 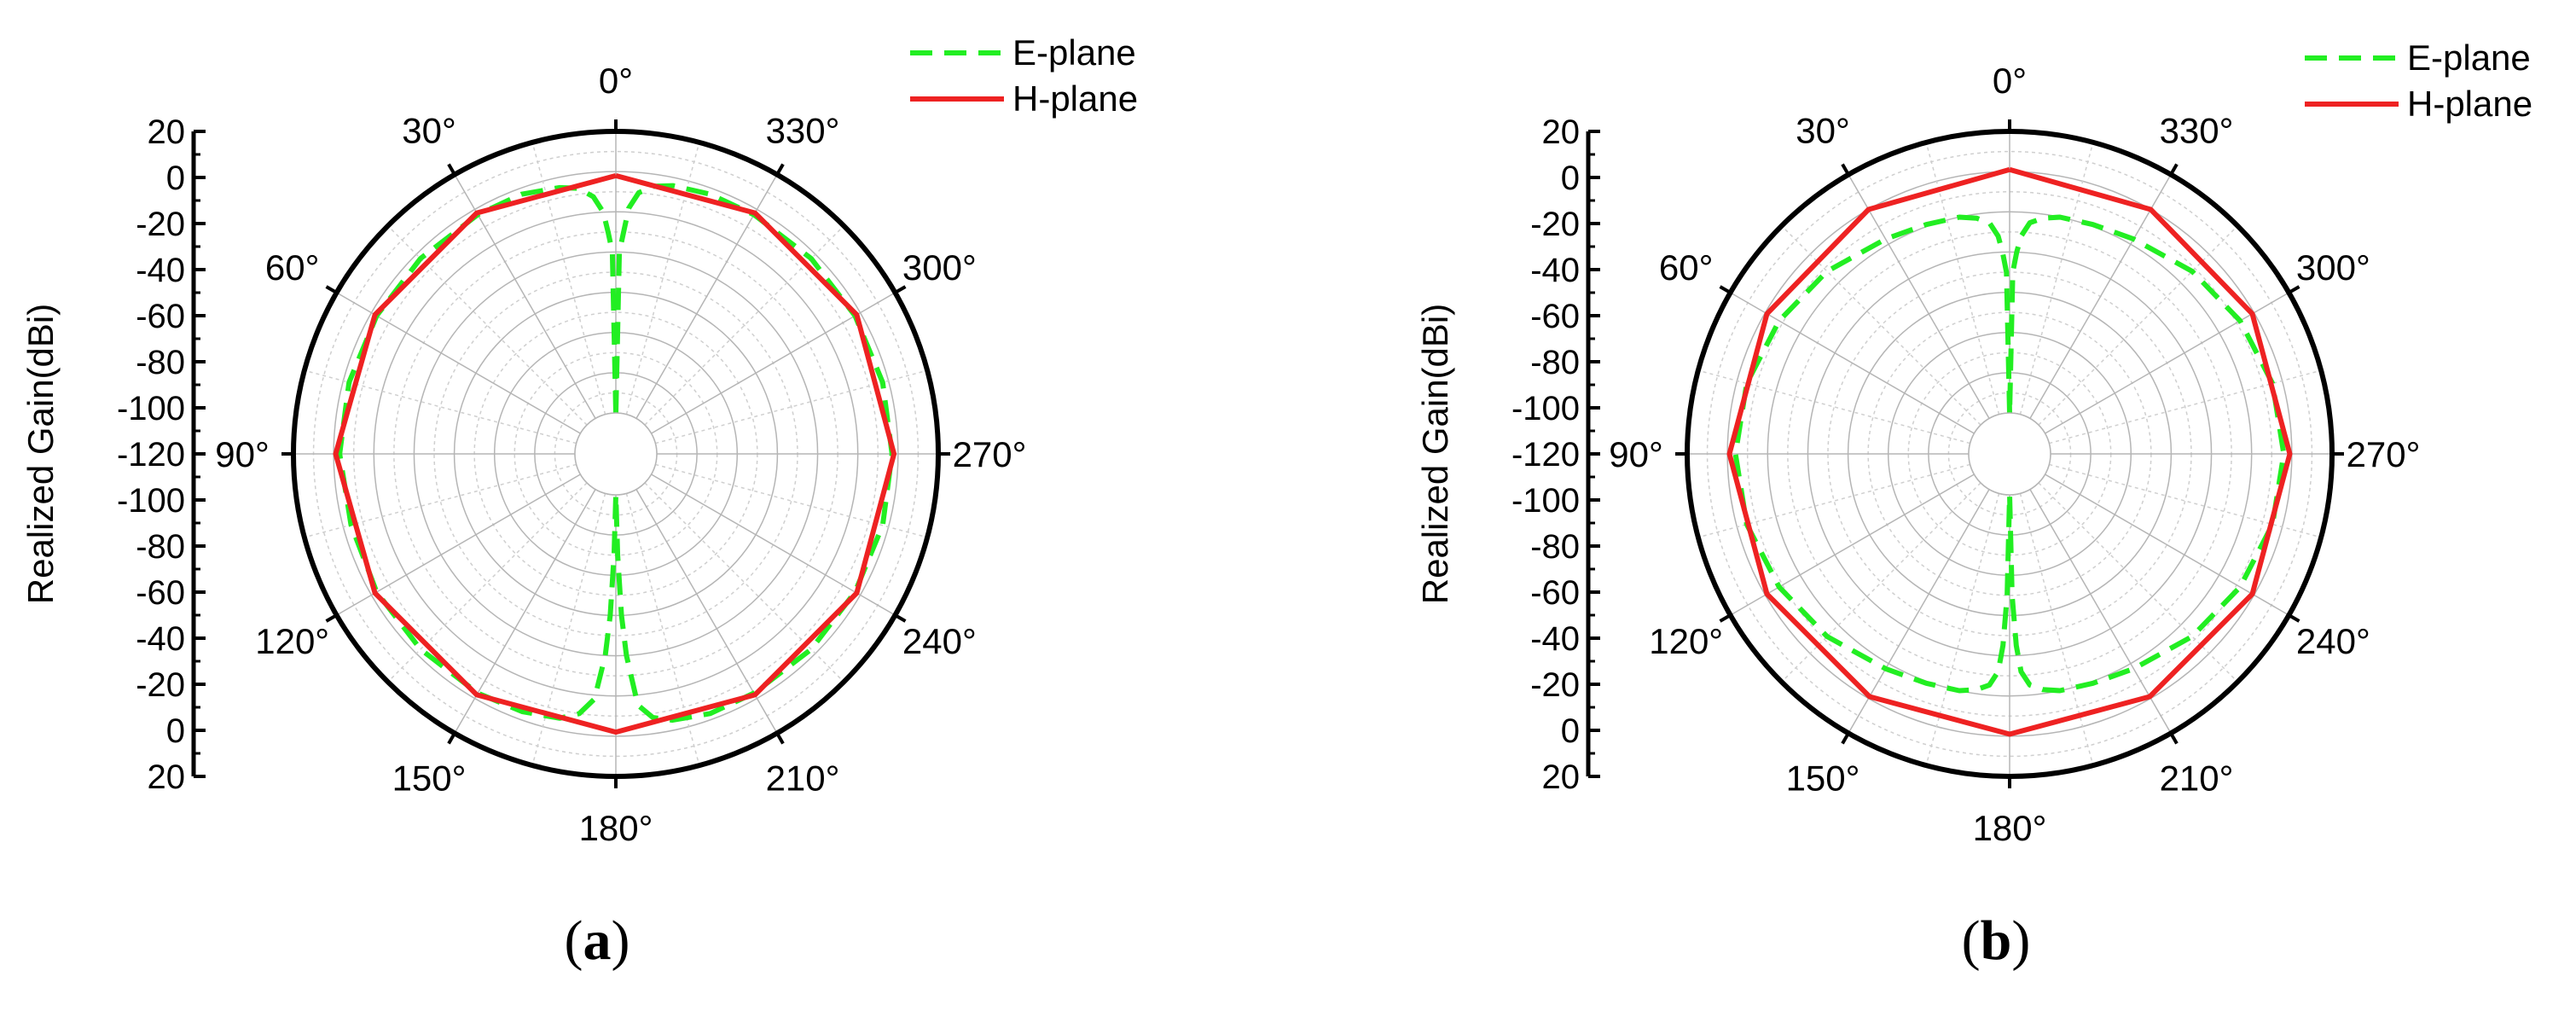 I want to click on legend-label: H-plane, so click(x=2469, y=104).